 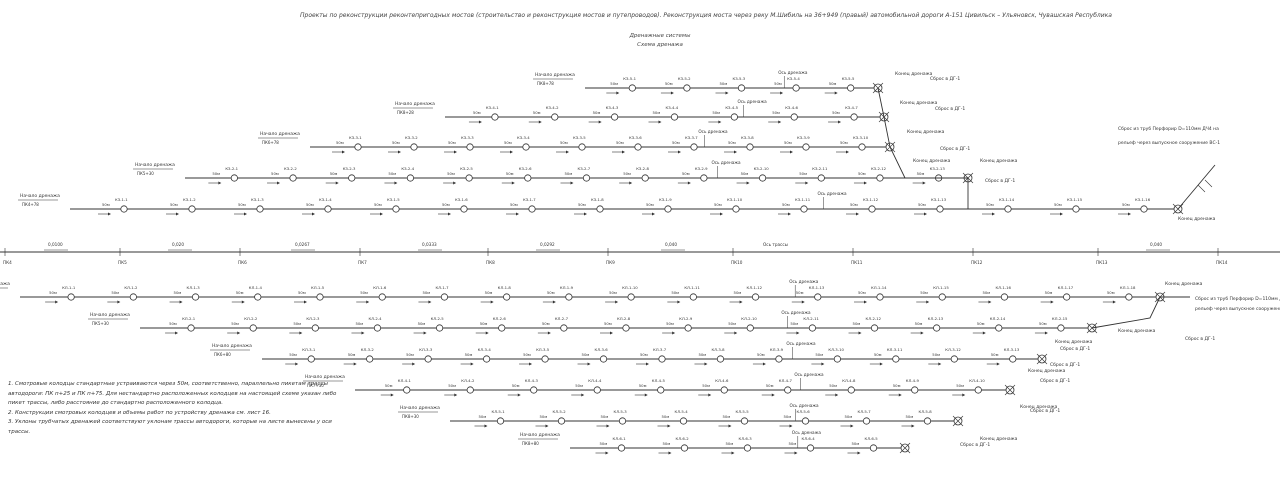 What do you see at coordinates (737, 262) in the screenshot?
I see `route-axis-tick-label: ПК10` at bounding box center [737, 262].